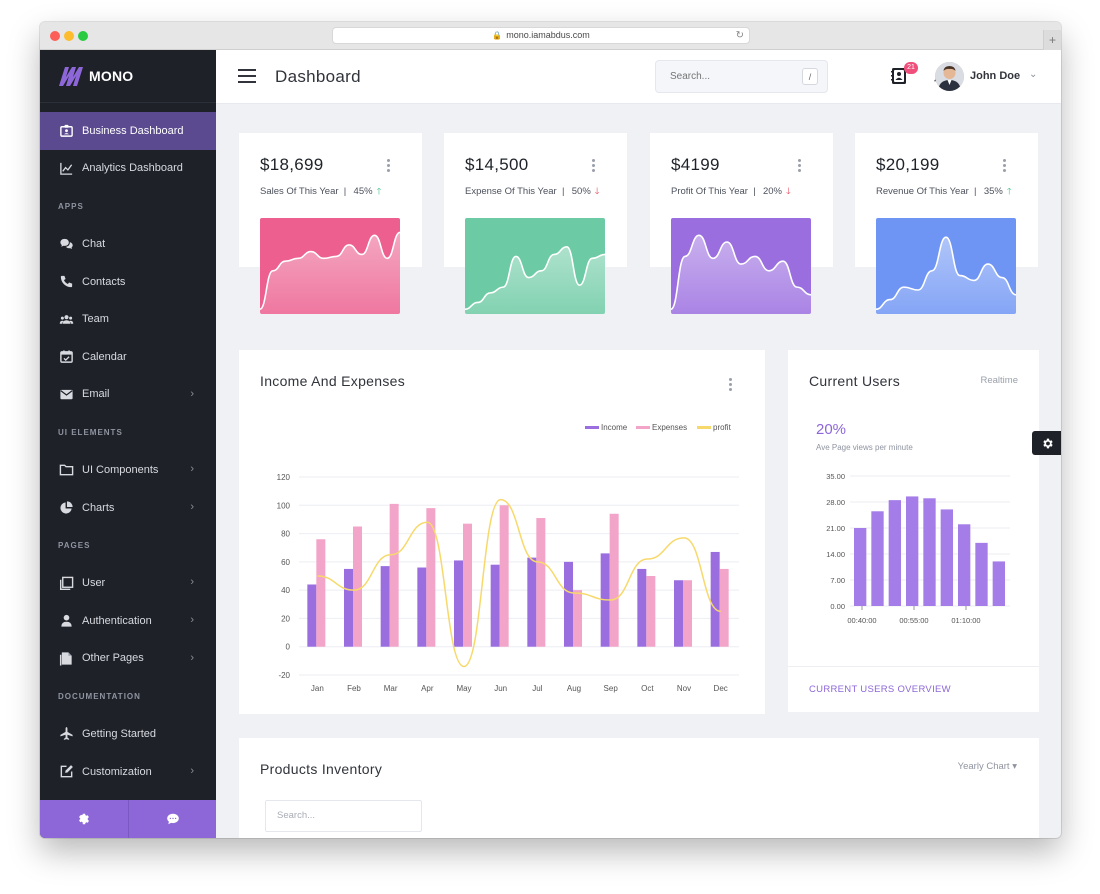 The height and width of the screenshot is (894, 1100). What do you see at coordinates (247, 76) in the screenshot?
I see `hamburger-menu-icon` at bounding box center [247, 76].